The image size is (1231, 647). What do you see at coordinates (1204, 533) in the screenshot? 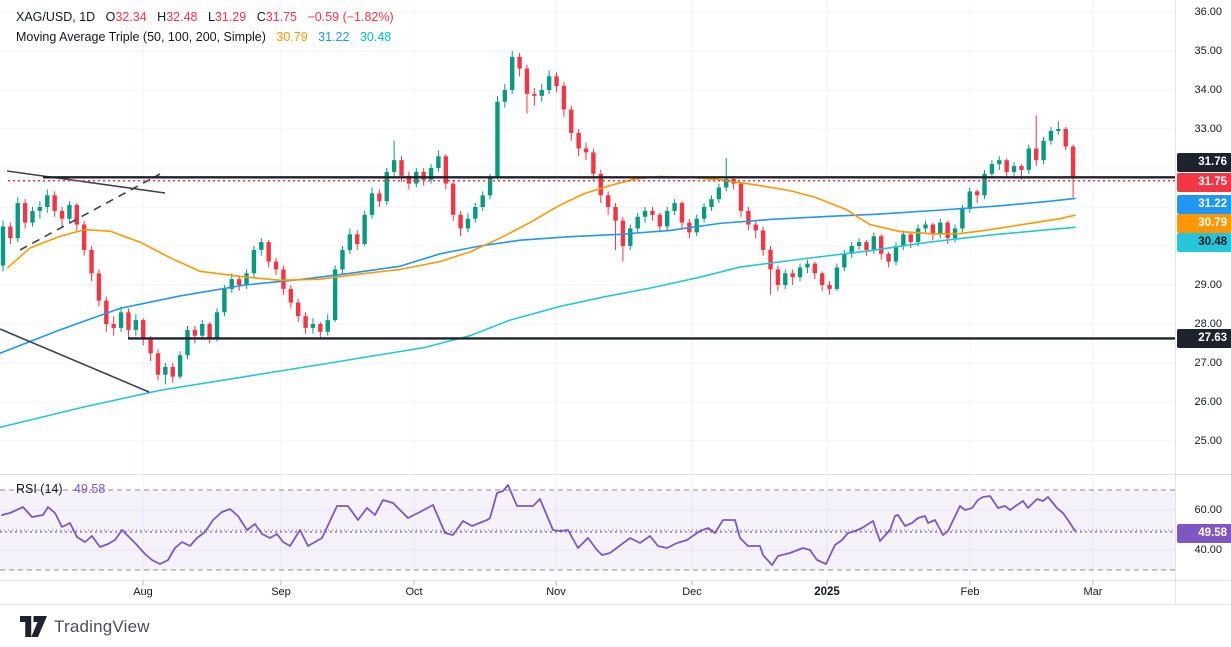
I see `price-axis-badge: 49.58` at bounding box center [1204, 533].